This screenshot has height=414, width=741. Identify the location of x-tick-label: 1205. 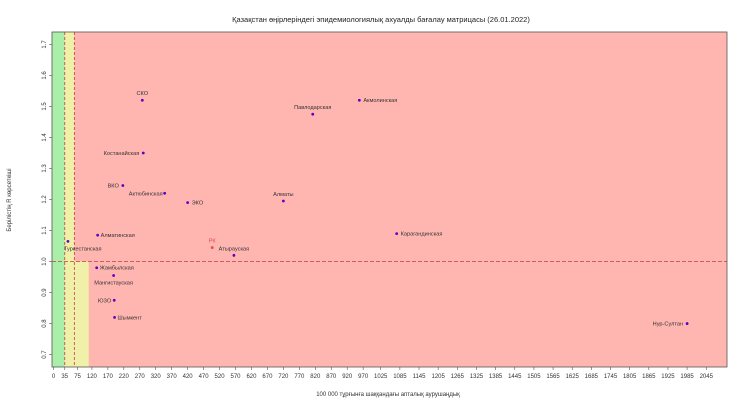
(438, 377).